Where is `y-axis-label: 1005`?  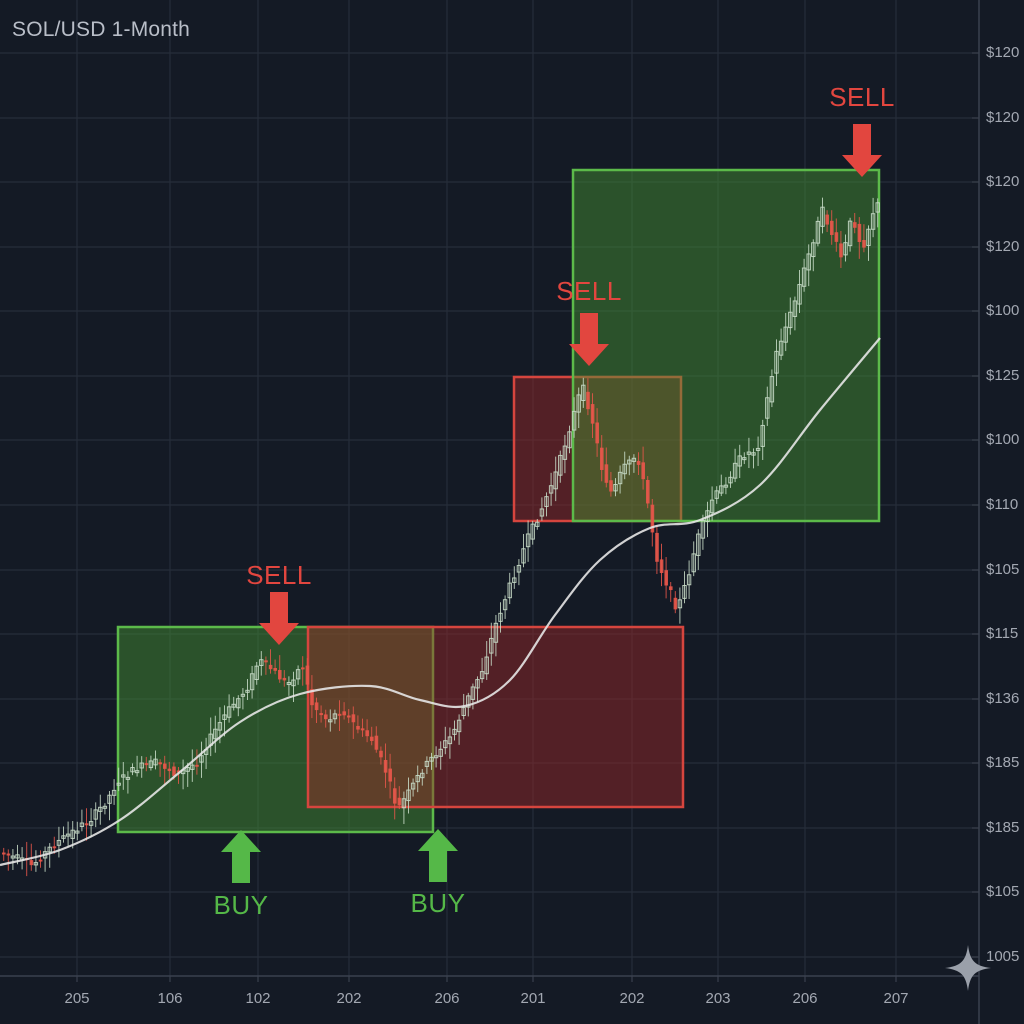
y-axis-label: 1005 is located at coordinates (1003, 956).